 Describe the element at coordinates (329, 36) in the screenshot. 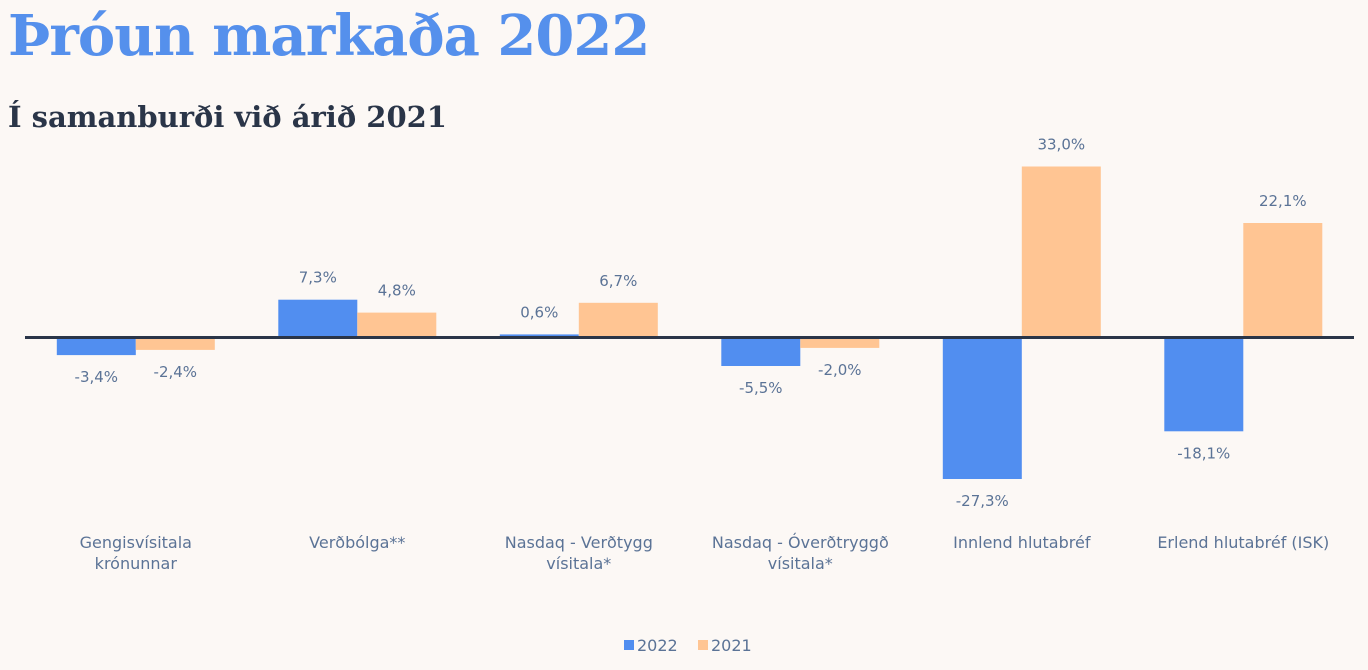

I see `chart-title: Þróun markaða 2022` at that location.